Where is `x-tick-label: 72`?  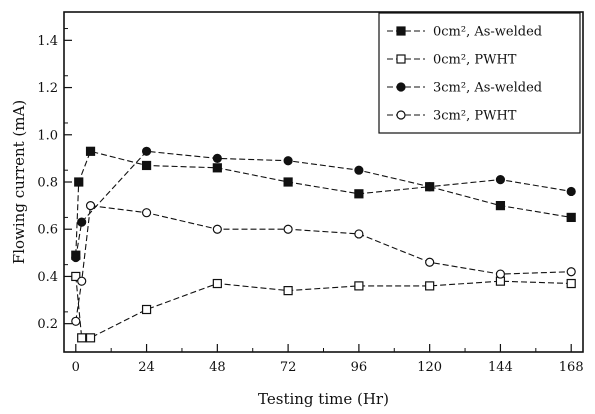 x-tick-label: 72 is located at coordinates (288, 367).